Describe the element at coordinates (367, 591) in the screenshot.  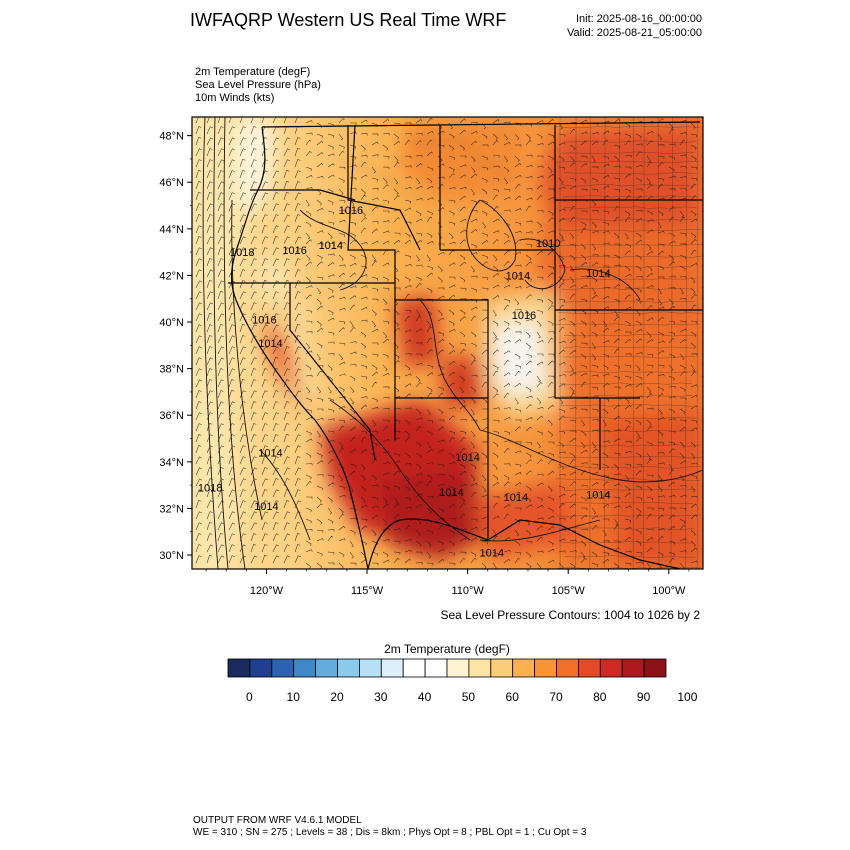
I see `lon-tick-label: 115°W` at that location.